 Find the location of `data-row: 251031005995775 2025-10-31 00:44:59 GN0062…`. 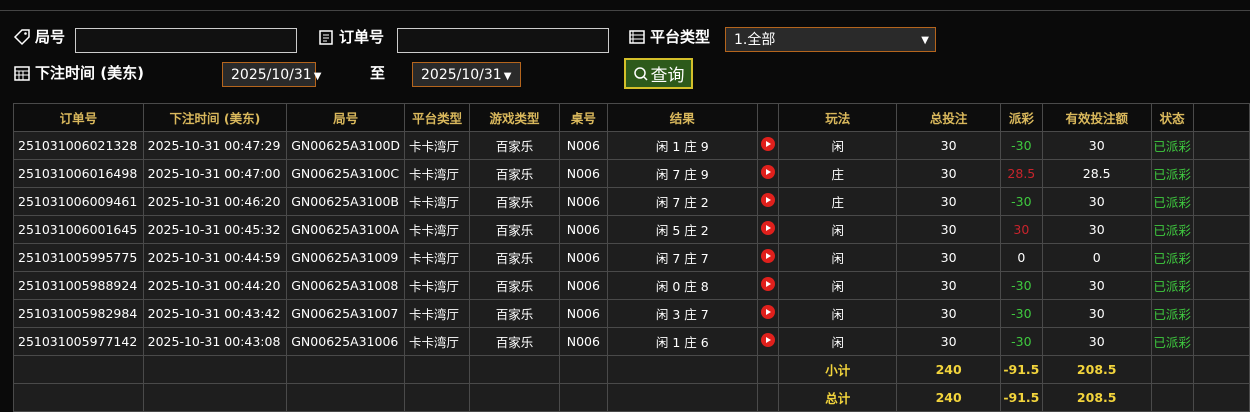

data-row: 251031005995775 2025-10-31 00:44:59 GN0062… is located at coordinates (631, 257).